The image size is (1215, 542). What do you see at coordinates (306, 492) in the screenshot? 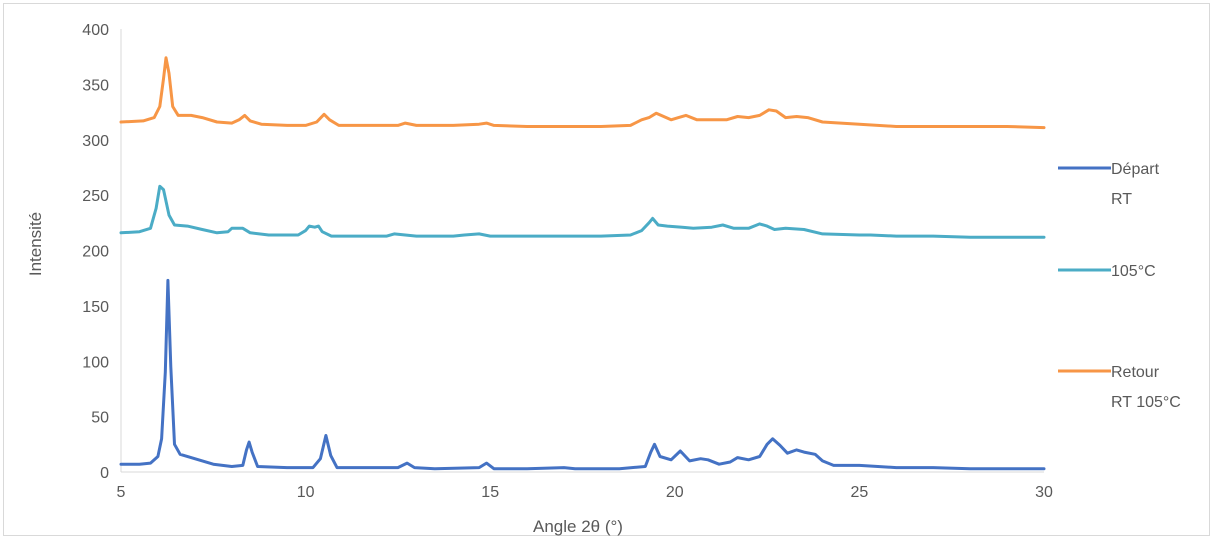
I see `x-tick-label: 10` at bounding box center [306, 492].